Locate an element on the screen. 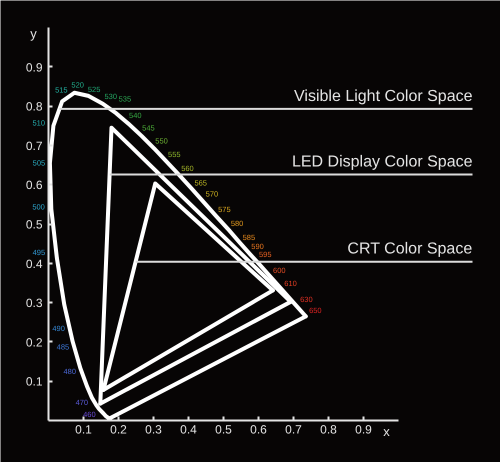 This screenshot has width=500, height=462. y-tick-label: 0.2 is located at coordinates (34, 342).